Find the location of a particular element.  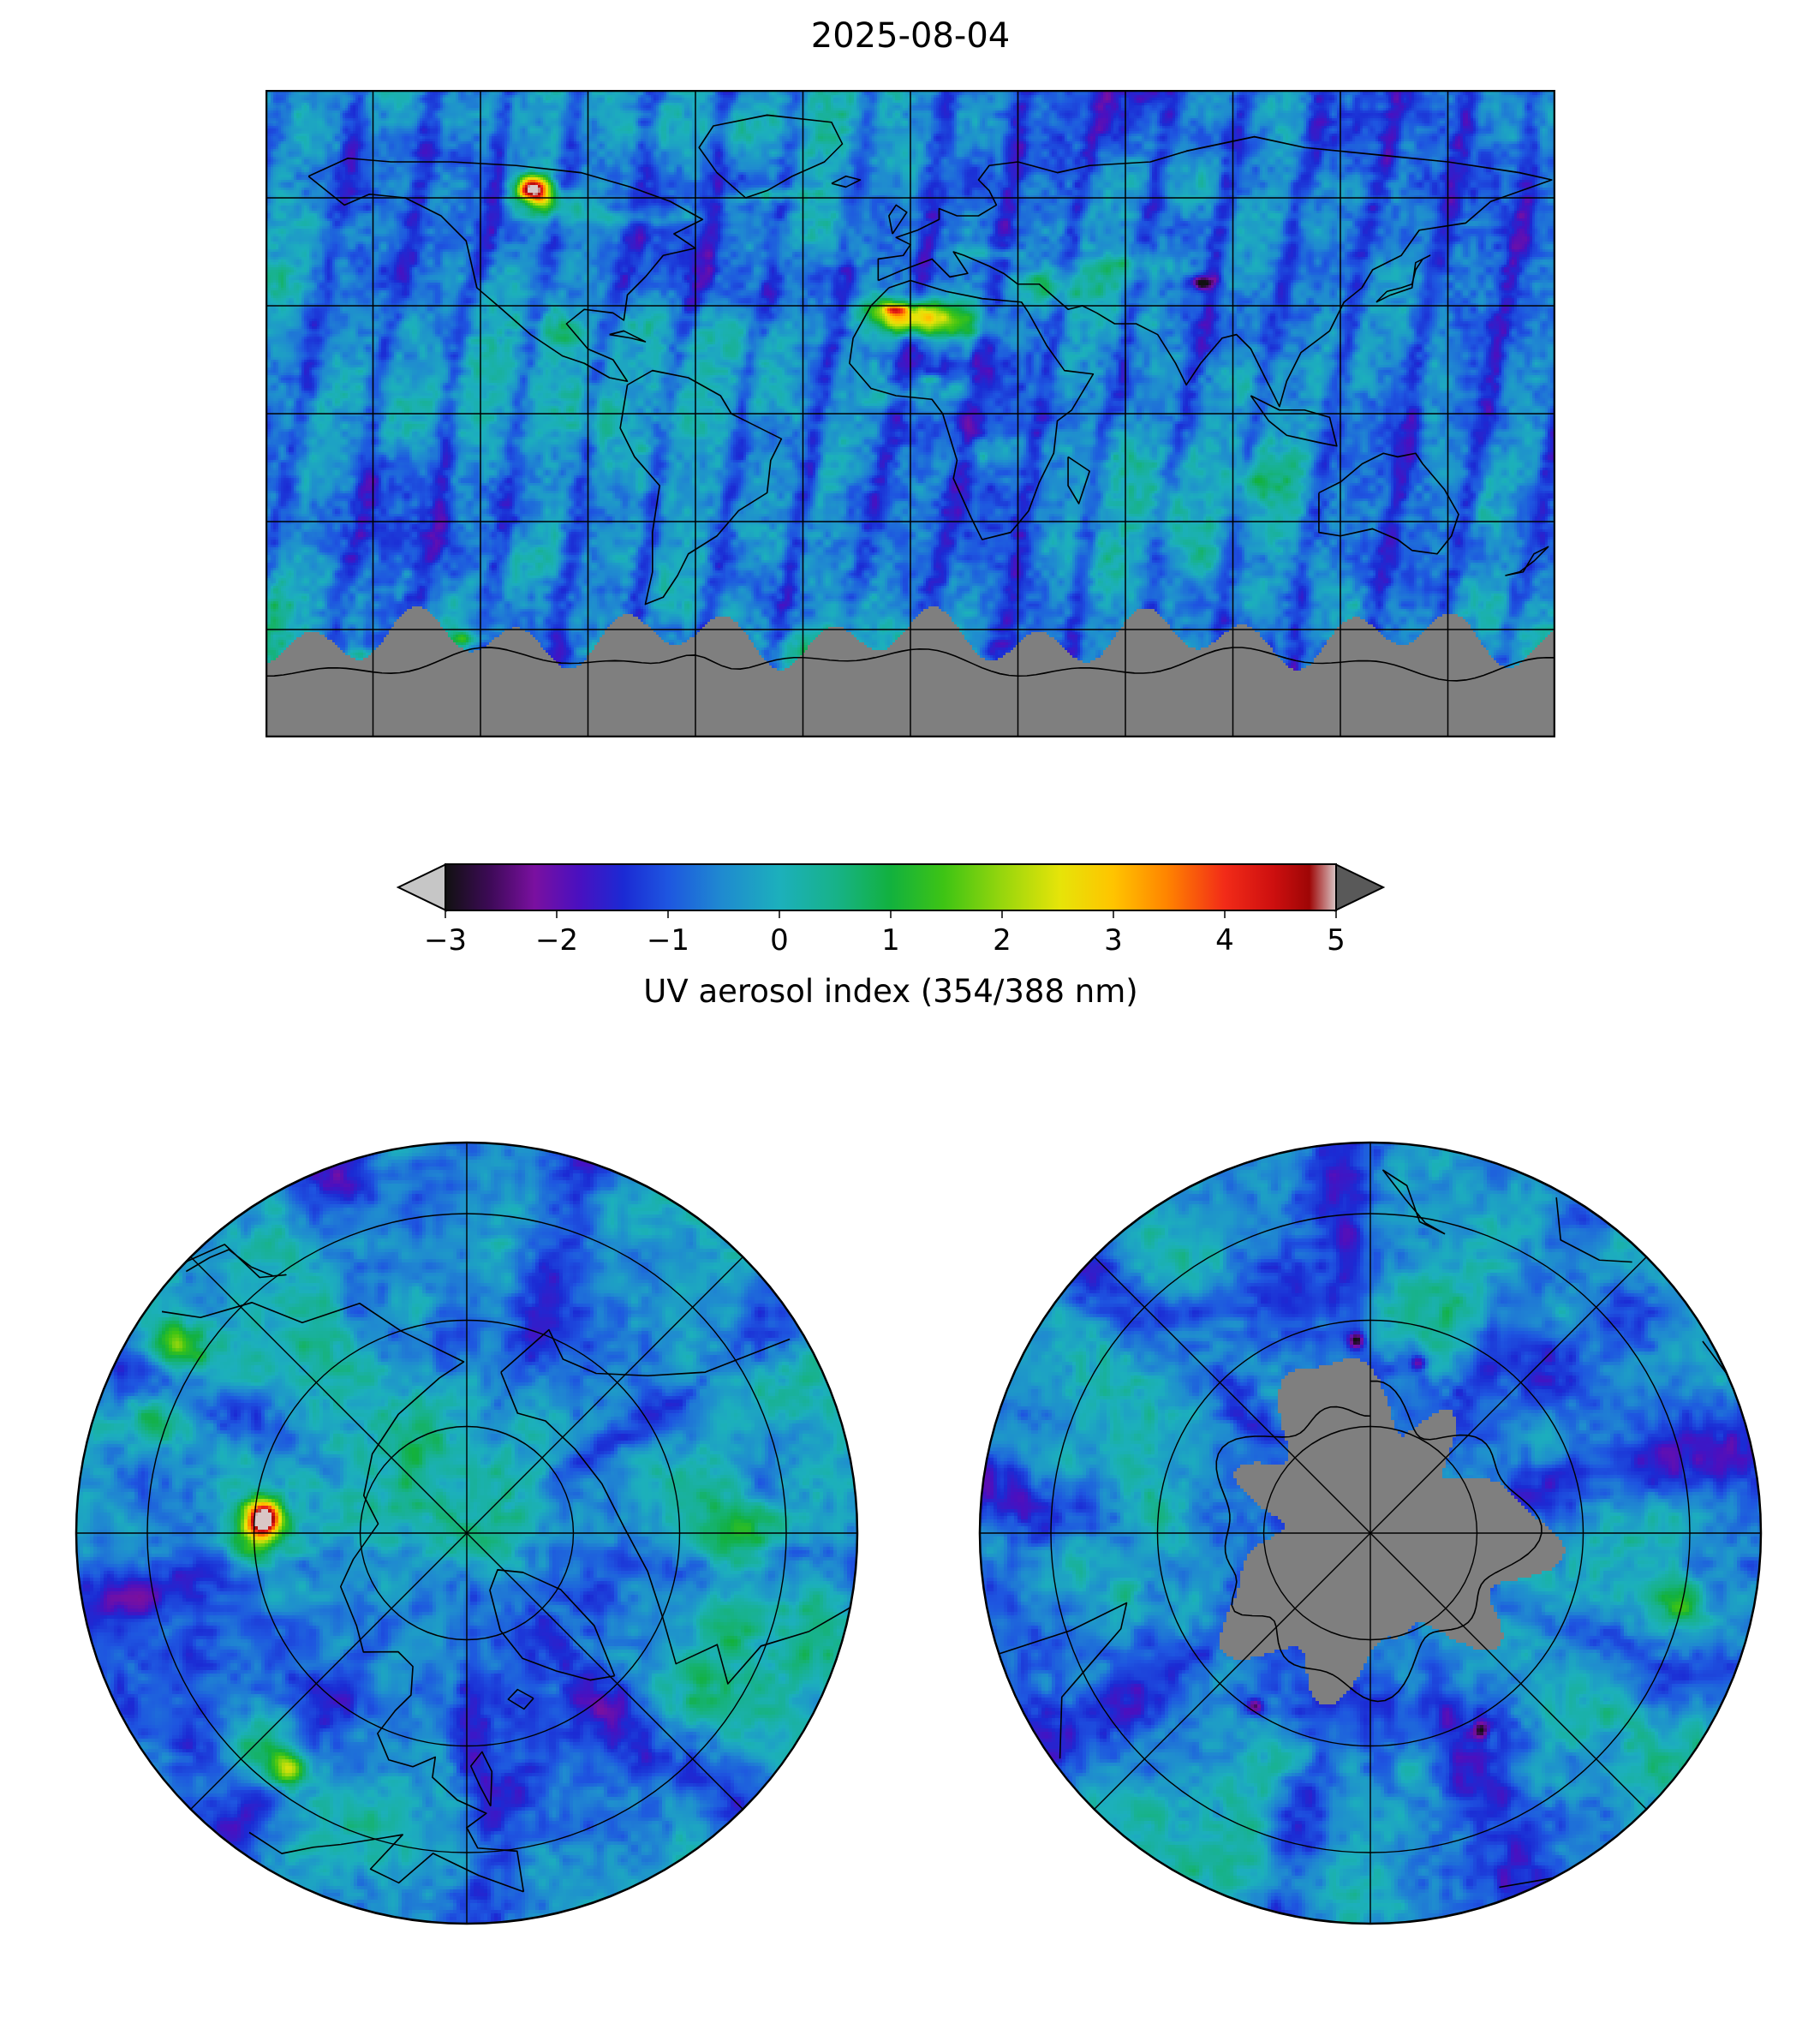

colorbar-tick-label: −1 is located at coordinates (668, 940).